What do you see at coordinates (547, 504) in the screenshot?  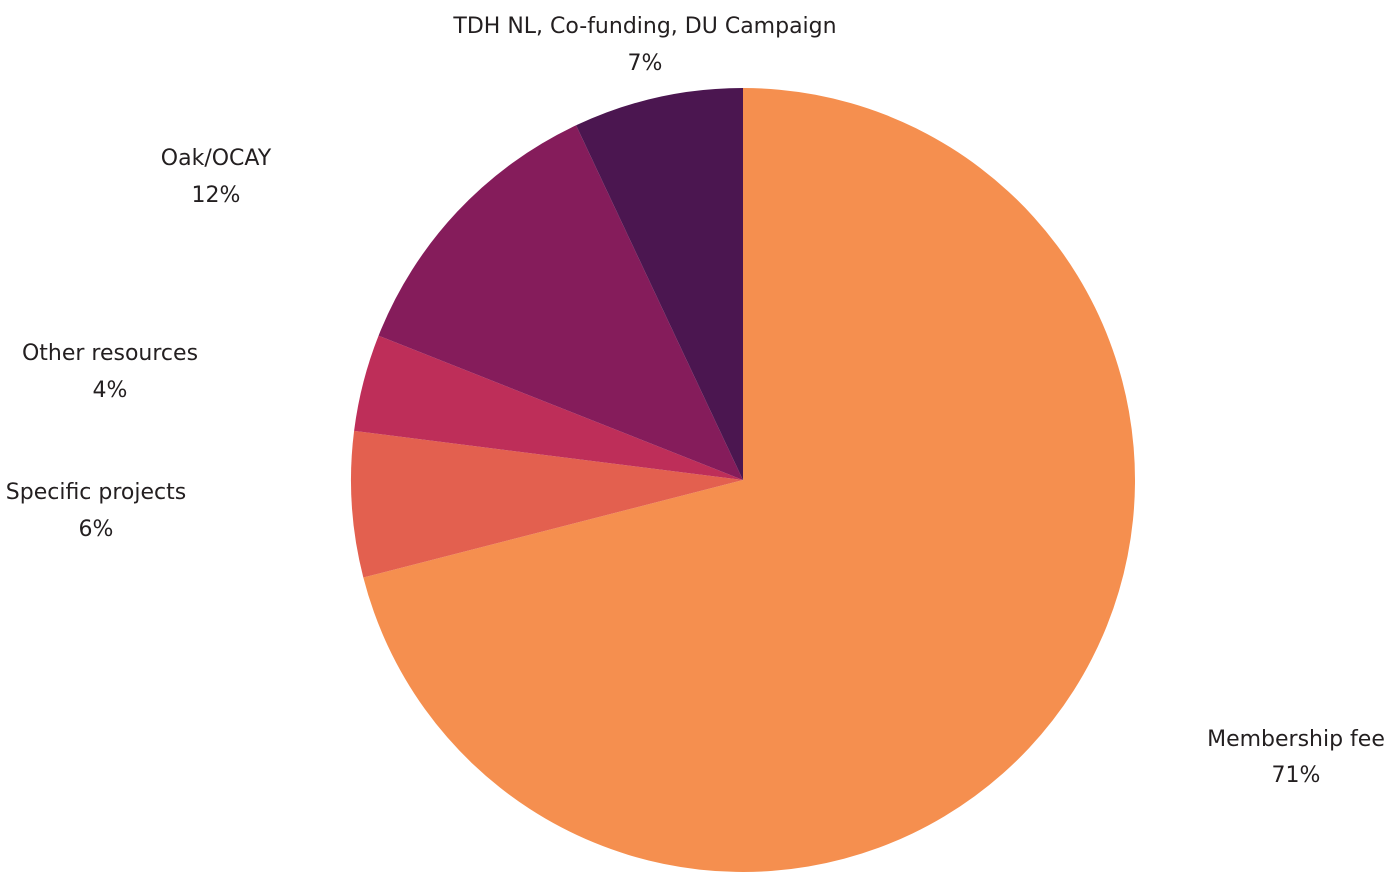 I see `pie-slice-specific-projects` at bounding box center [547, 504].